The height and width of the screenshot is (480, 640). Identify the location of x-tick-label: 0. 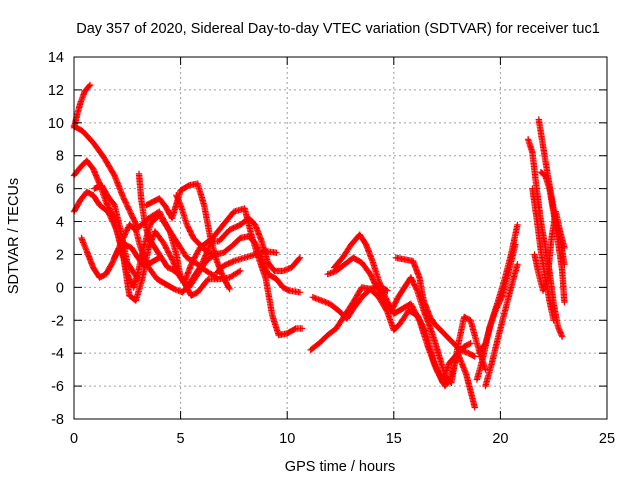
(74, 439).